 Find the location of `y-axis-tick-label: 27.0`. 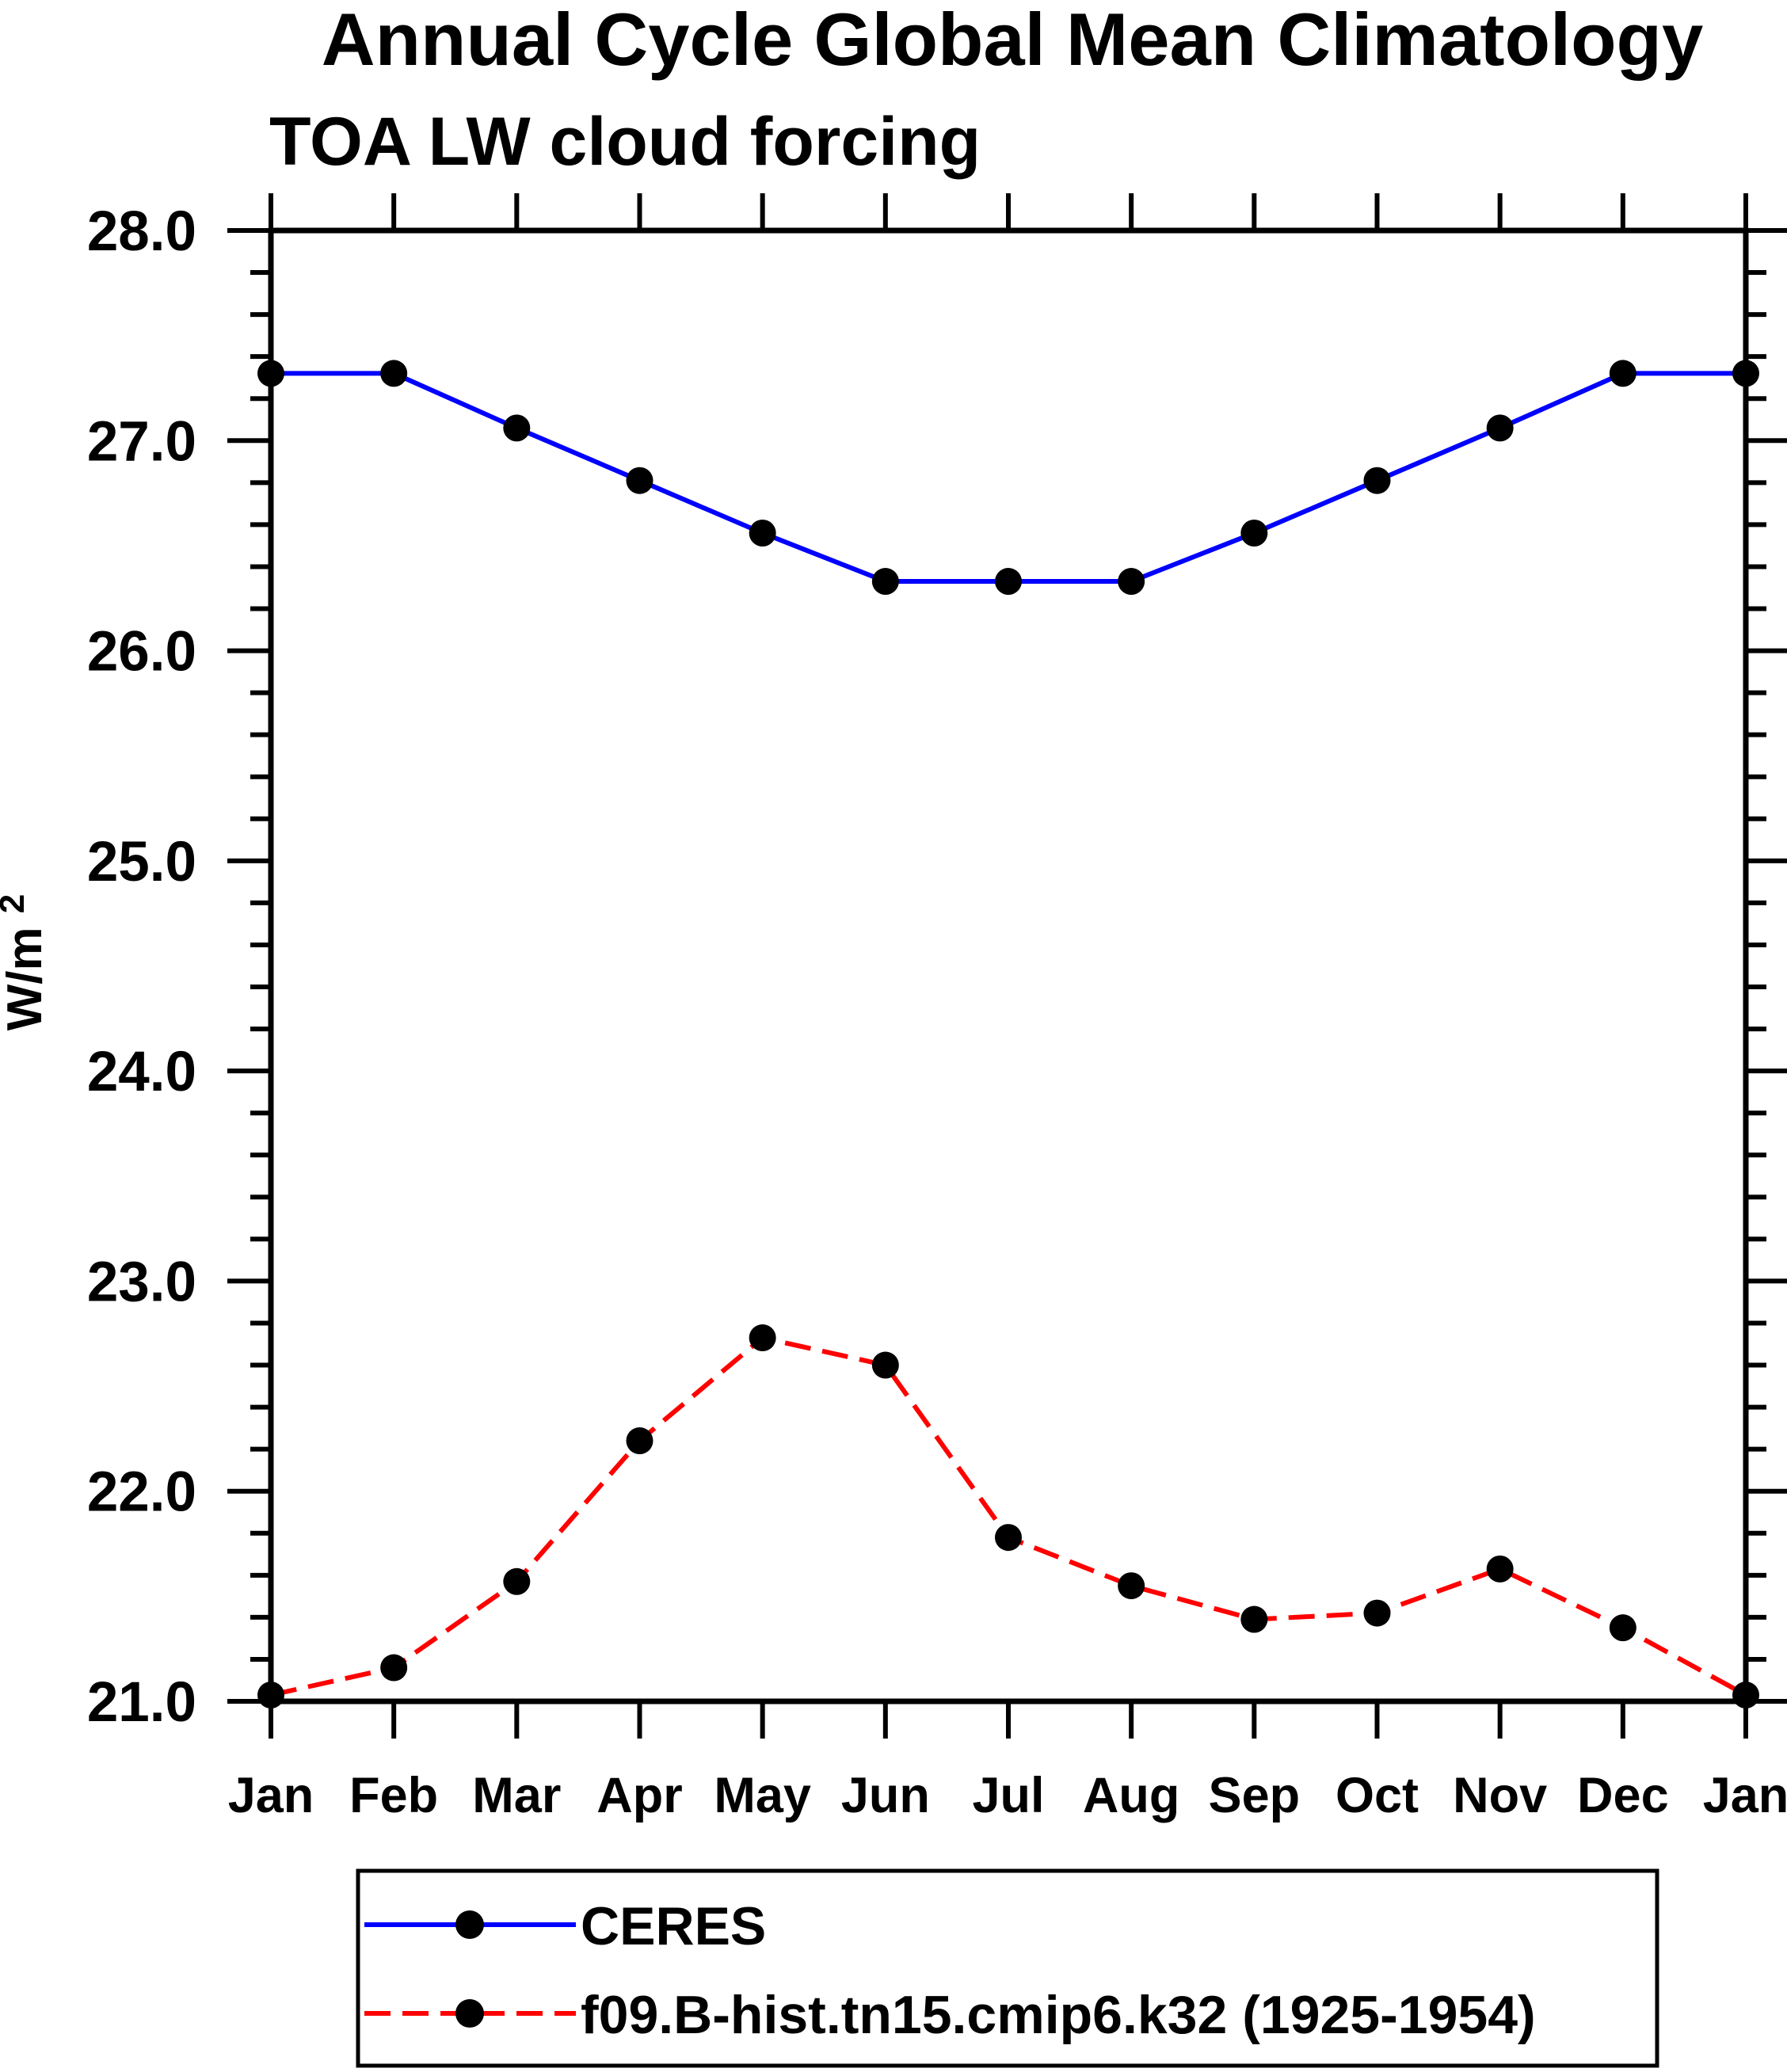

y-axis-tick-label: 27.0 is located at coordinates (141, 441).